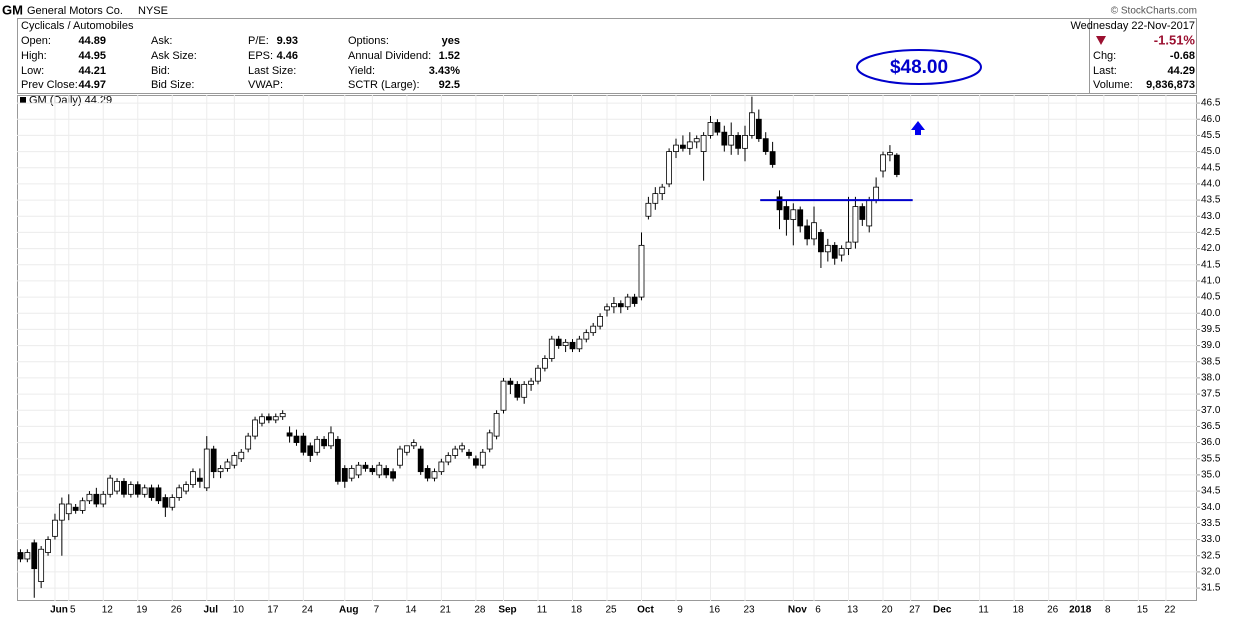  What do you see at coordinates (1105, 71) in the screenshot?
I see `quote-label: Last:` at bounding box center [1105, 71].